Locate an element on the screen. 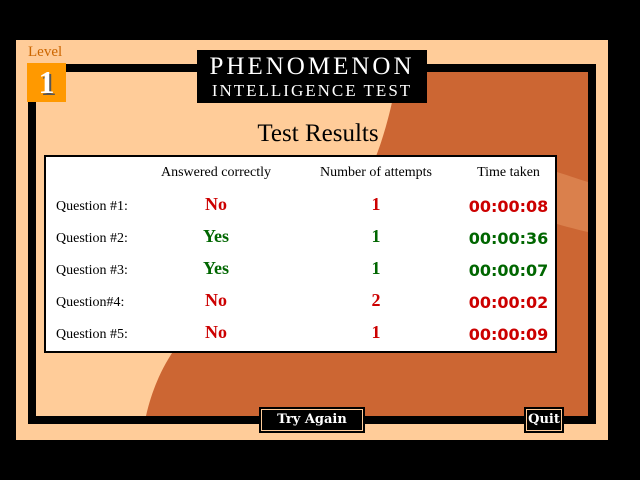 This screenshot has height=480, width=640. question-label: Question #5: is located at coordinates (92, 334).